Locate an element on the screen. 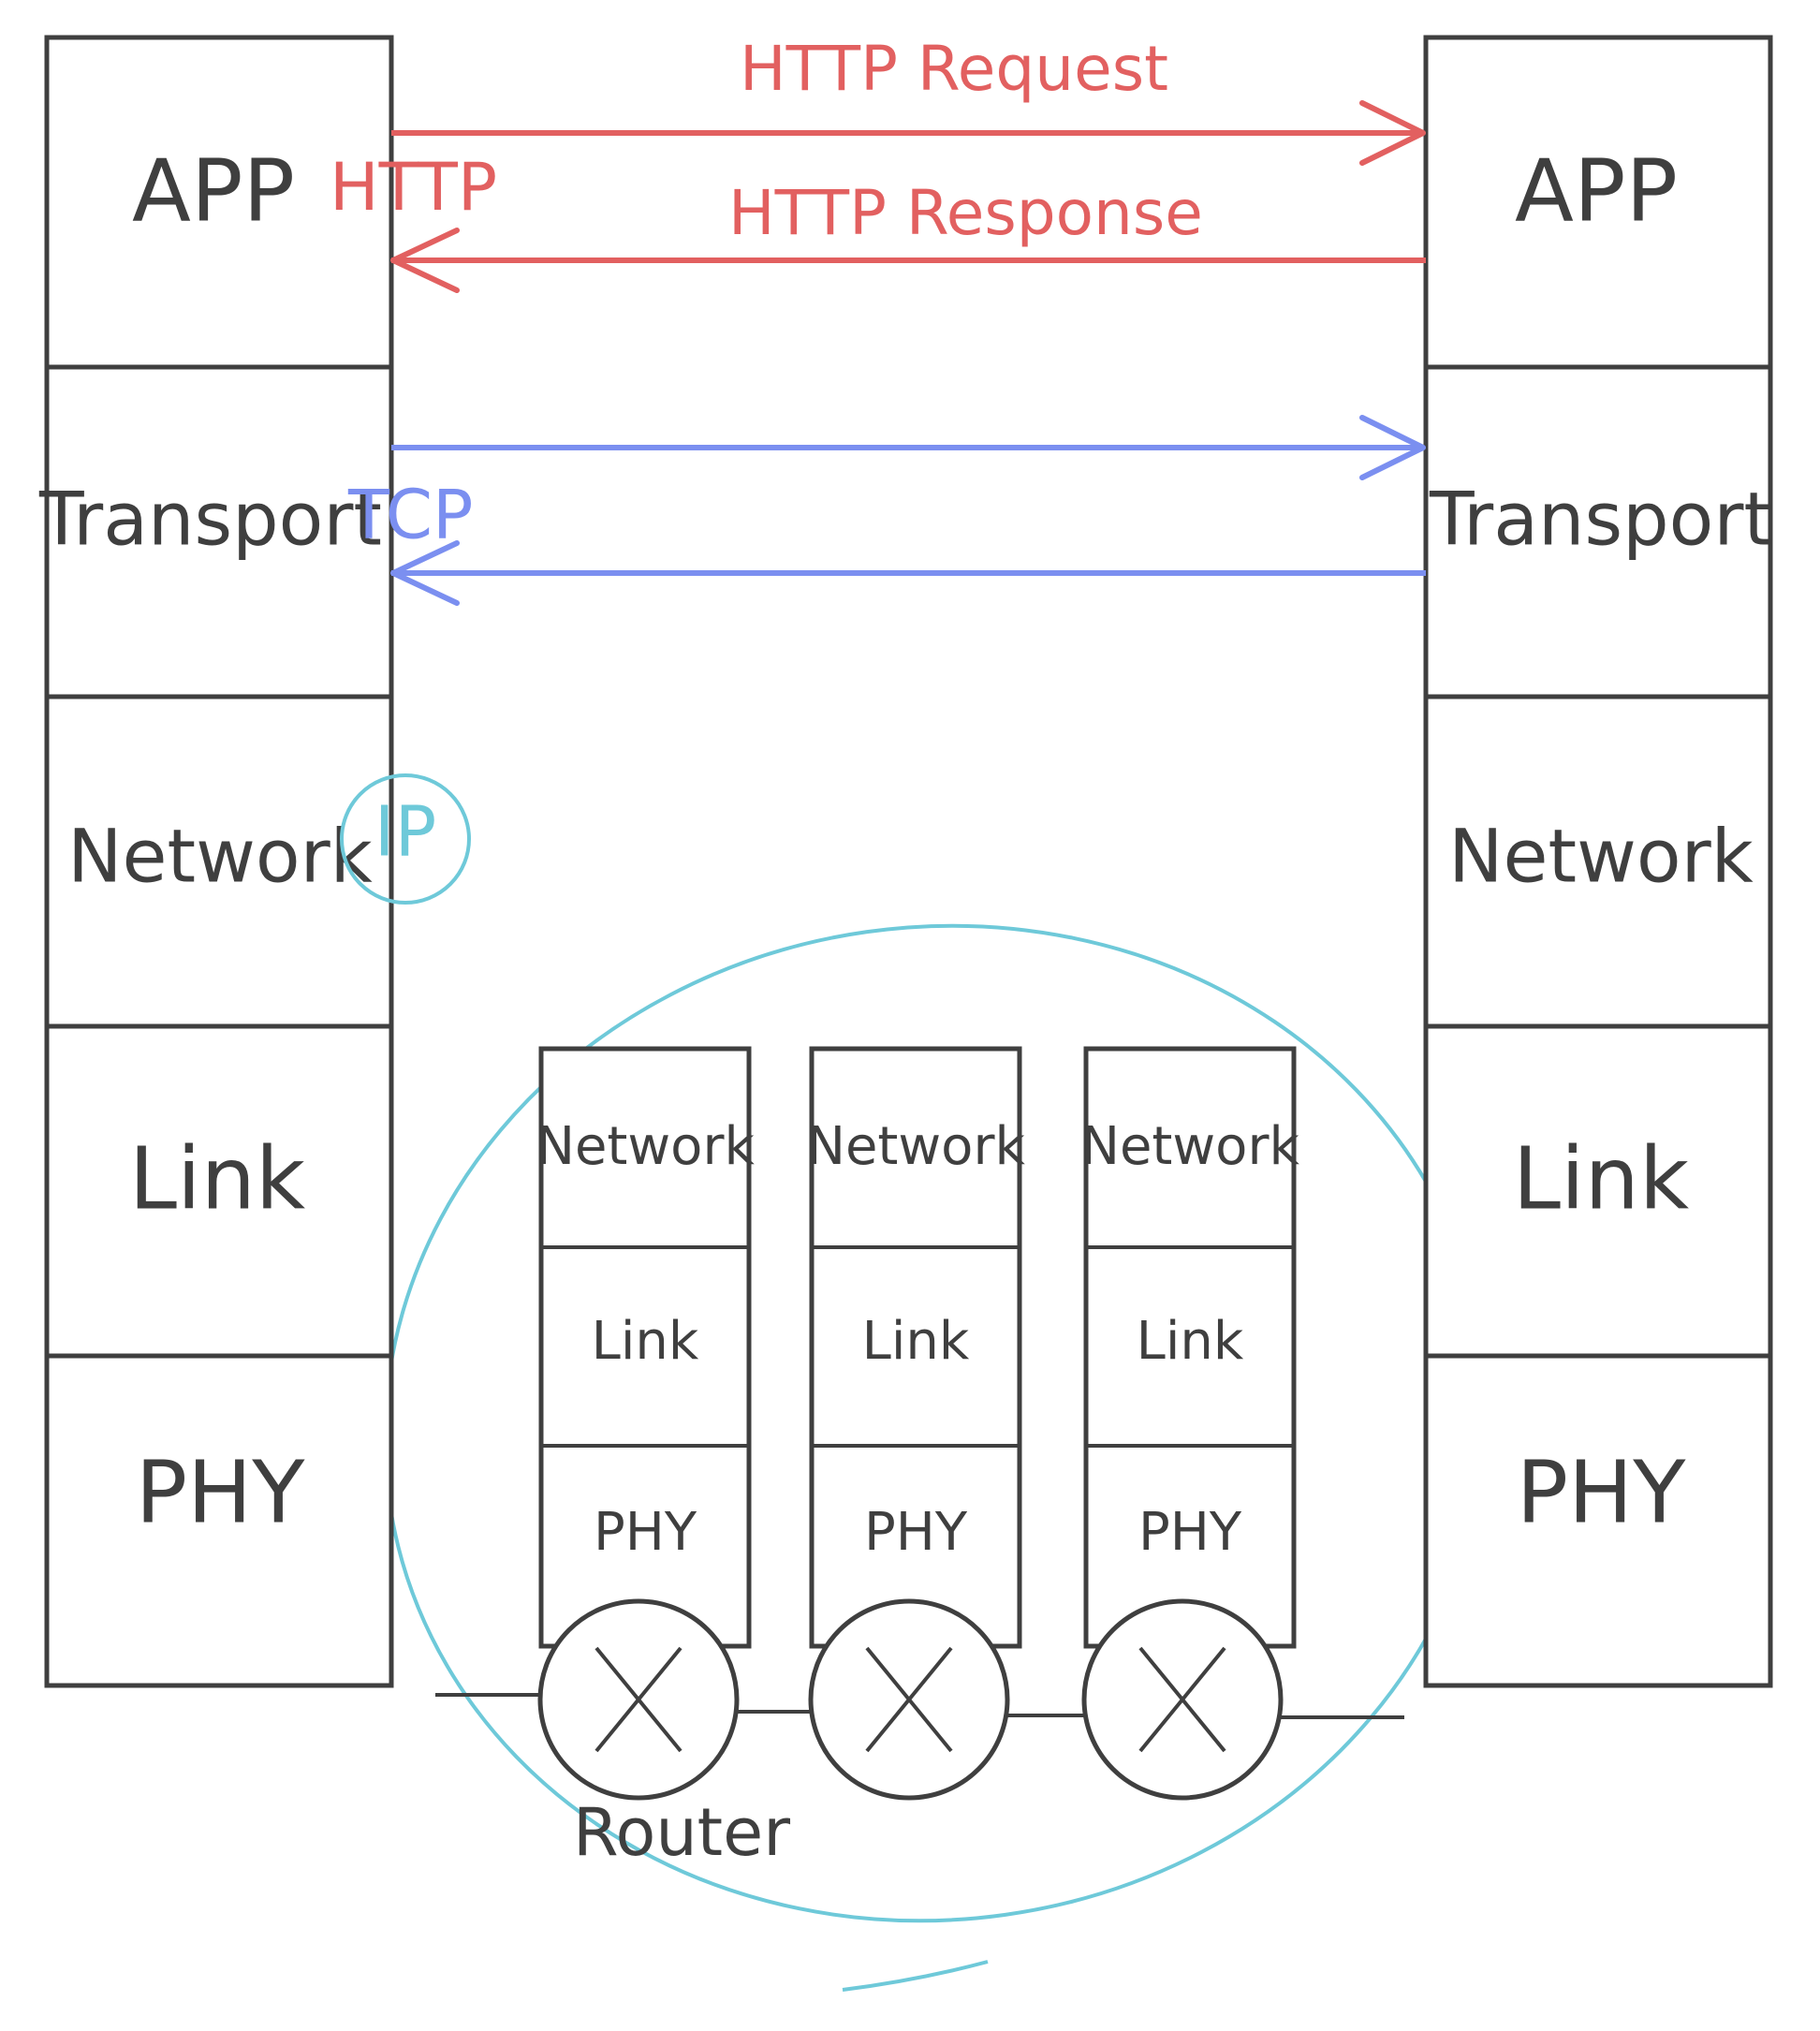  router-group-highlight-tail is located at coordinates (915, 1976).